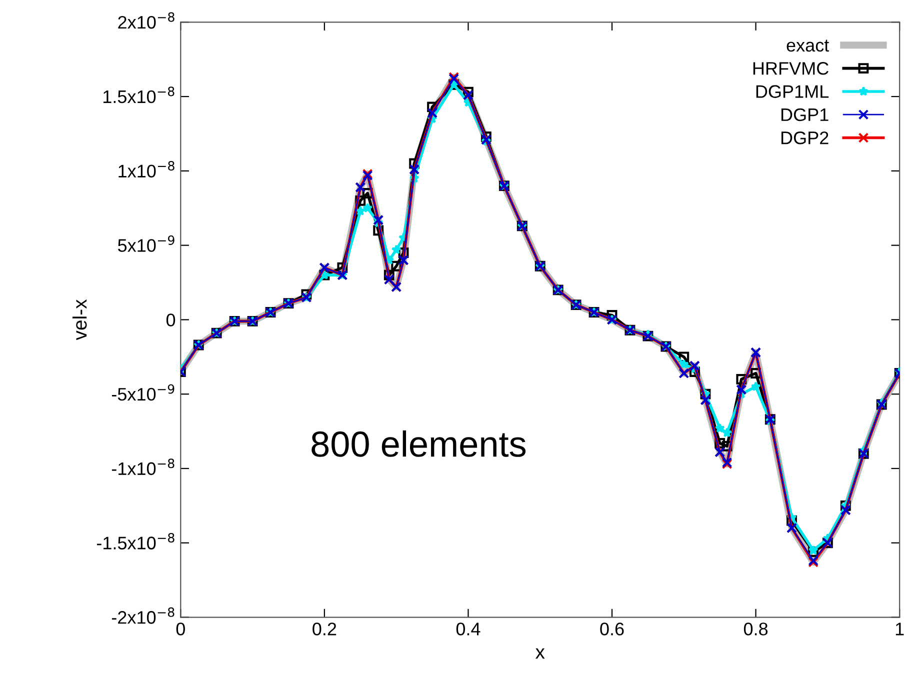  What do you see at coordinates (790, 68) in the screenshot?
I see `legend-label: HRFVMC` at bounding box center [790, 68].